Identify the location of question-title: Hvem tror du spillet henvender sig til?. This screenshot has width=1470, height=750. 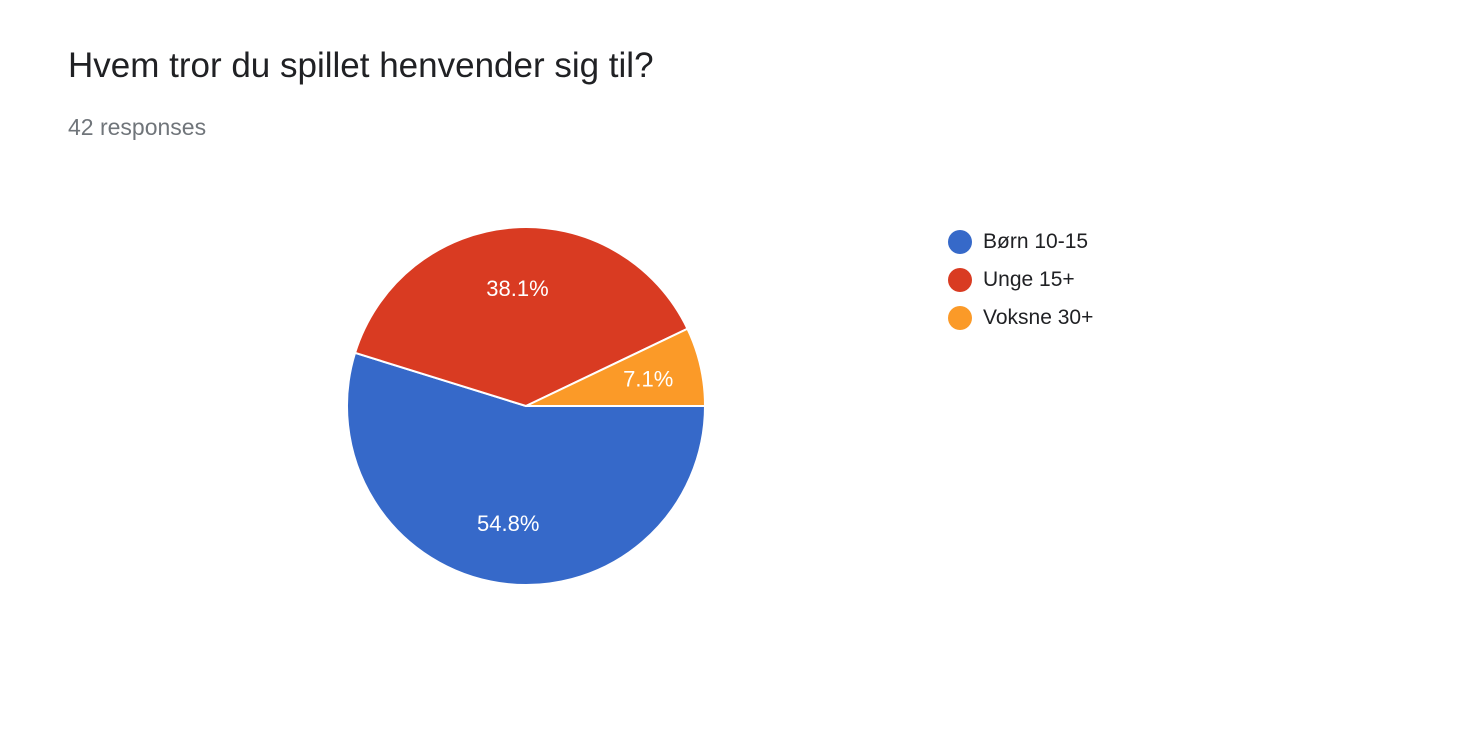
(361, 65).